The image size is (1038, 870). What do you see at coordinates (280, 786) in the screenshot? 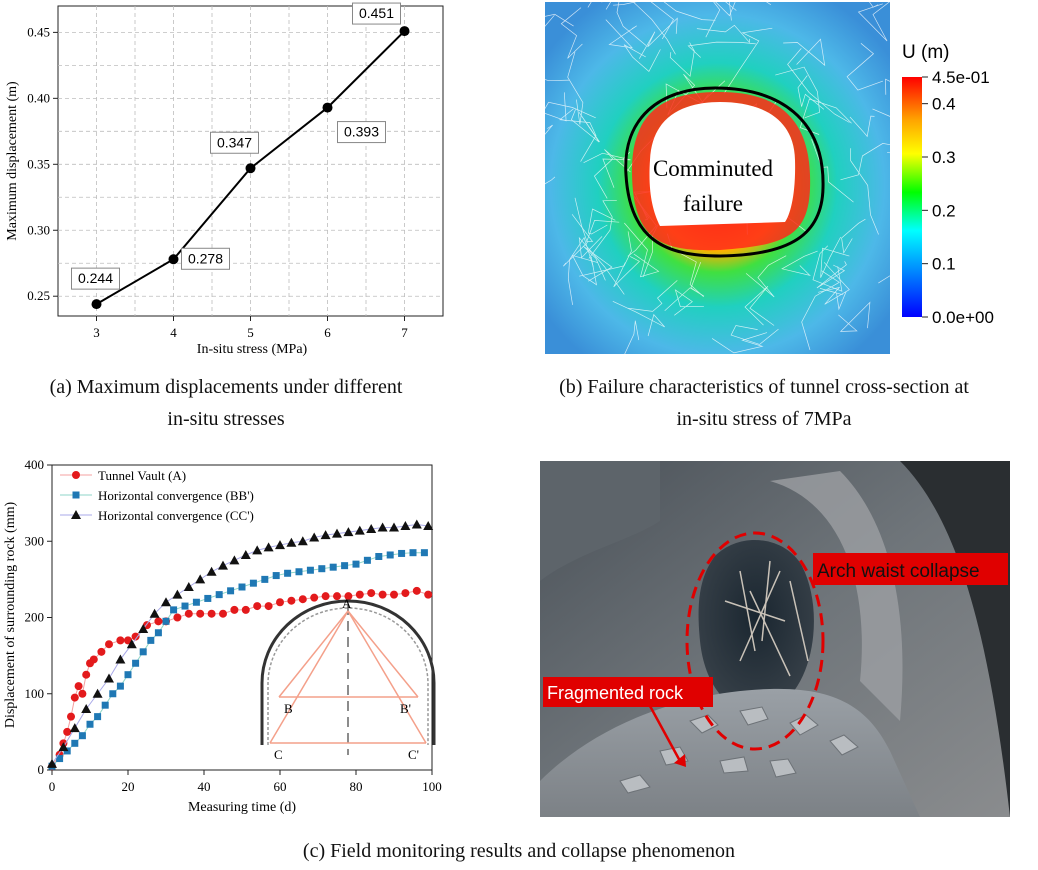
I see `panel-c-x-tick-label: 60` at bounding box center [280, 786].